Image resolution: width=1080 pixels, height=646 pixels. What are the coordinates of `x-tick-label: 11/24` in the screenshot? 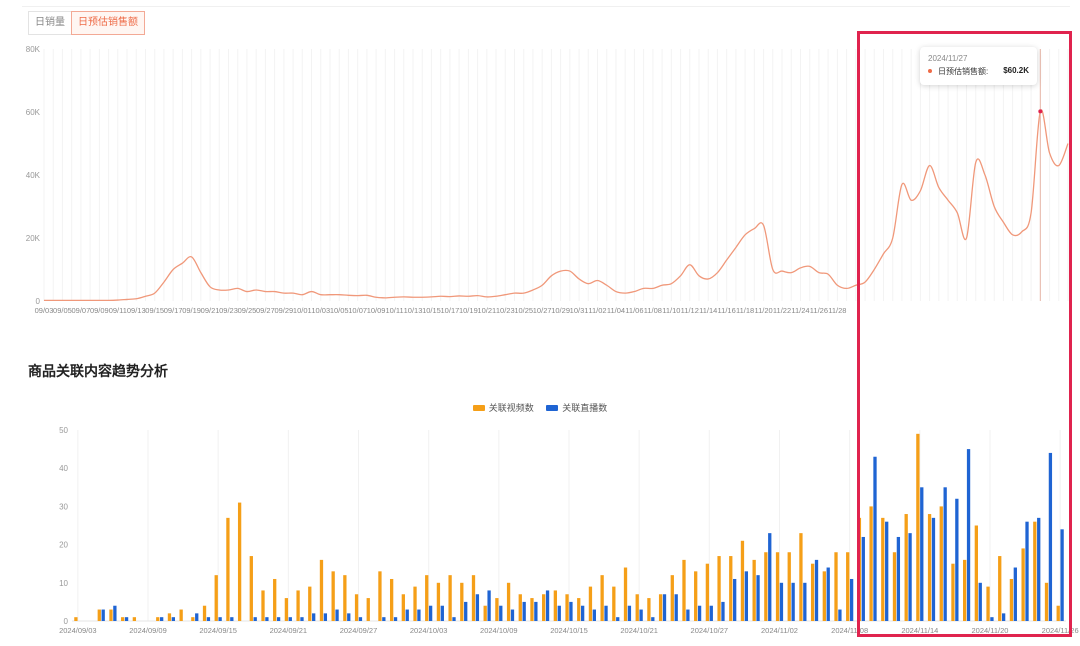 It's located at (800, 310).